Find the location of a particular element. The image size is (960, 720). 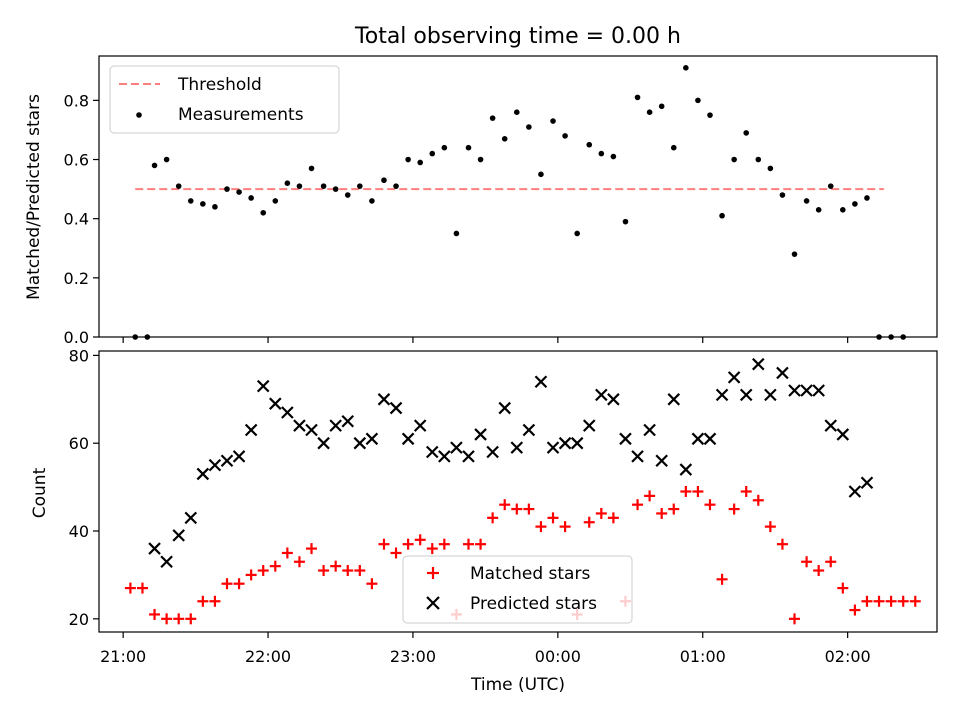

legend-measurements-label: Measurements is located at coordinates (241, 115).